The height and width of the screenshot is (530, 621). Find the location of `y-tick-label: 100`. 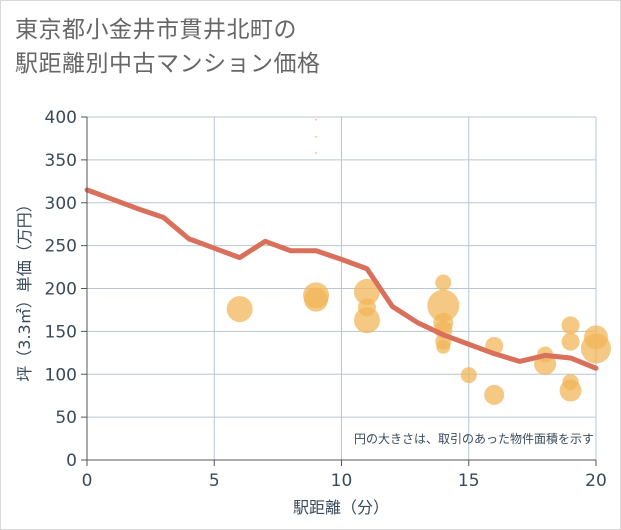

y-tick-label: 100 is located at coordinates (61, 375).